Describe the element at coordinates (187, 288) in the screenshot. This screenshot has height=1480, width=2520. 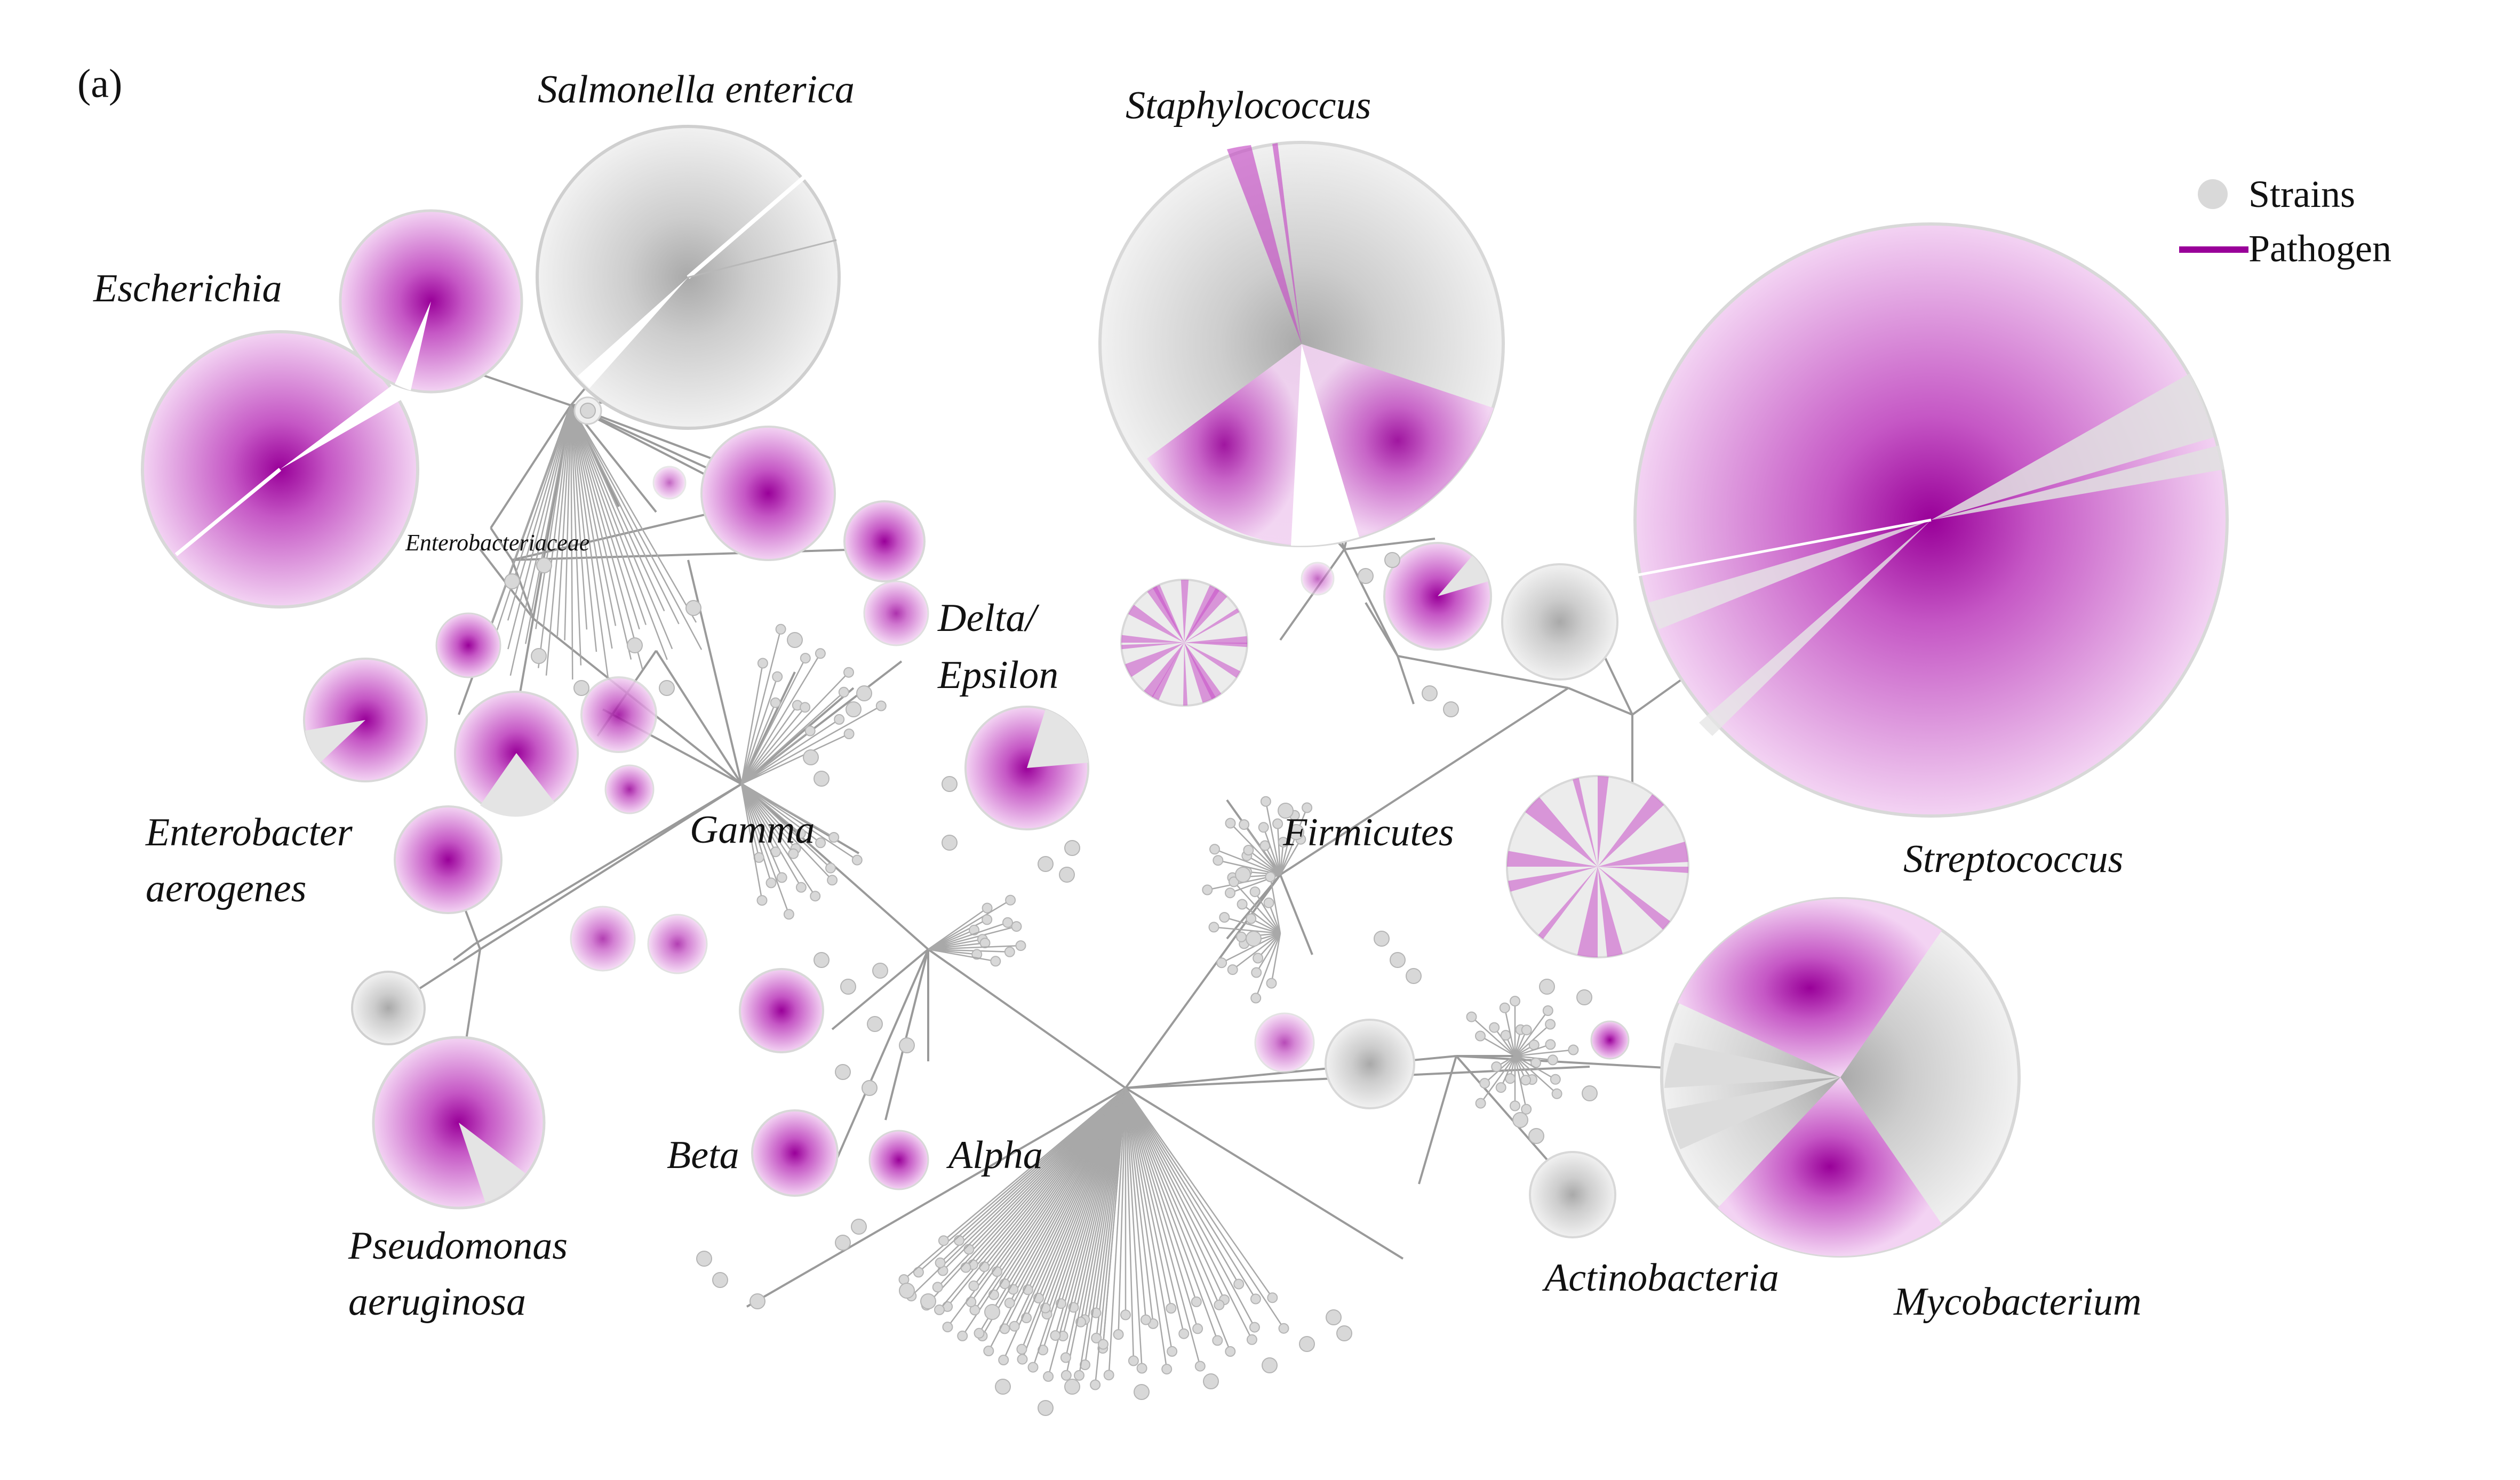
I see `label-escherichia: Escherichia` at that location.